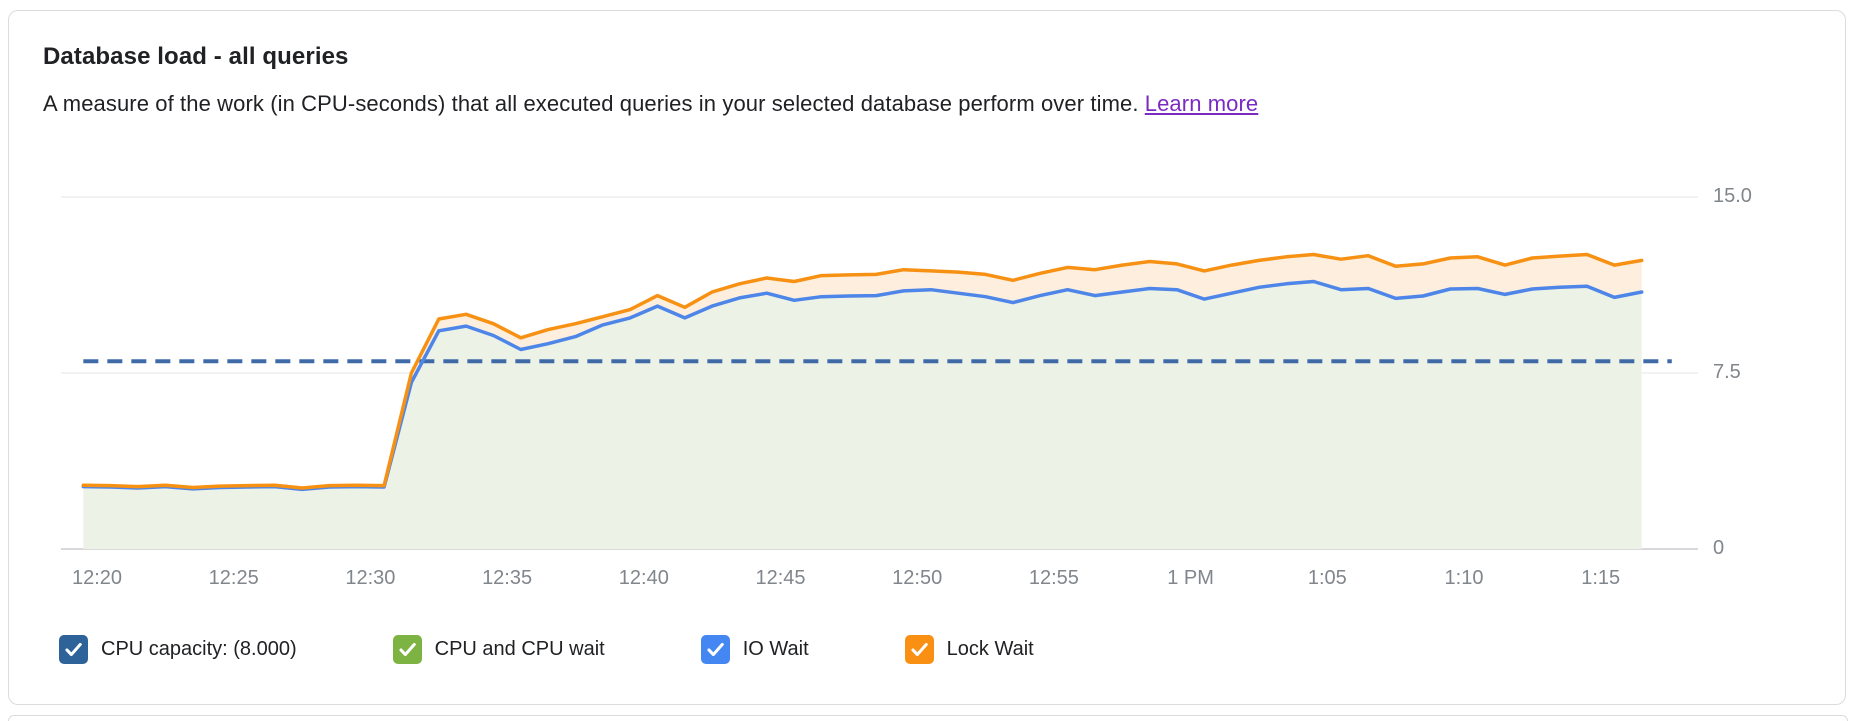  Describe the element at coordinates (1464, 578) in the screenshot. I see `x-tick-1-10: 1:10` at that location.